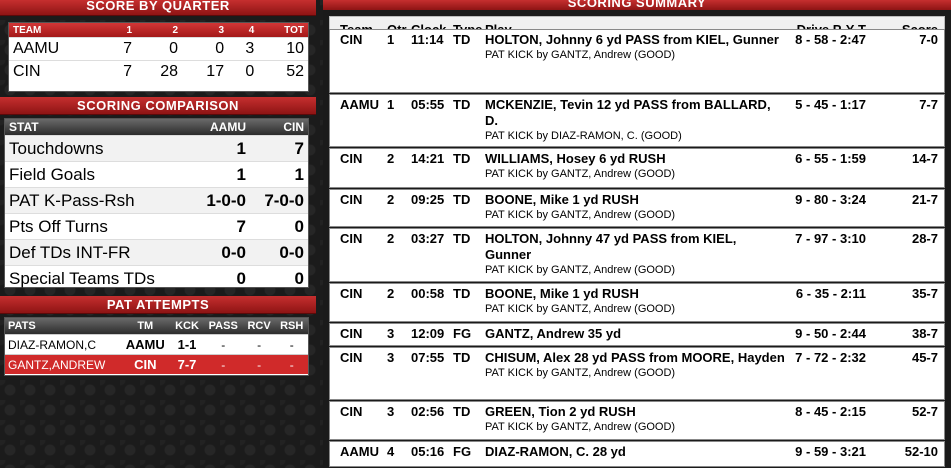 Image resolution: width=951 pixels, height=468 pixels. Describe the element at coordinates (924, 333) in the screenshot. I see `score-cell: 38-7` at that location.